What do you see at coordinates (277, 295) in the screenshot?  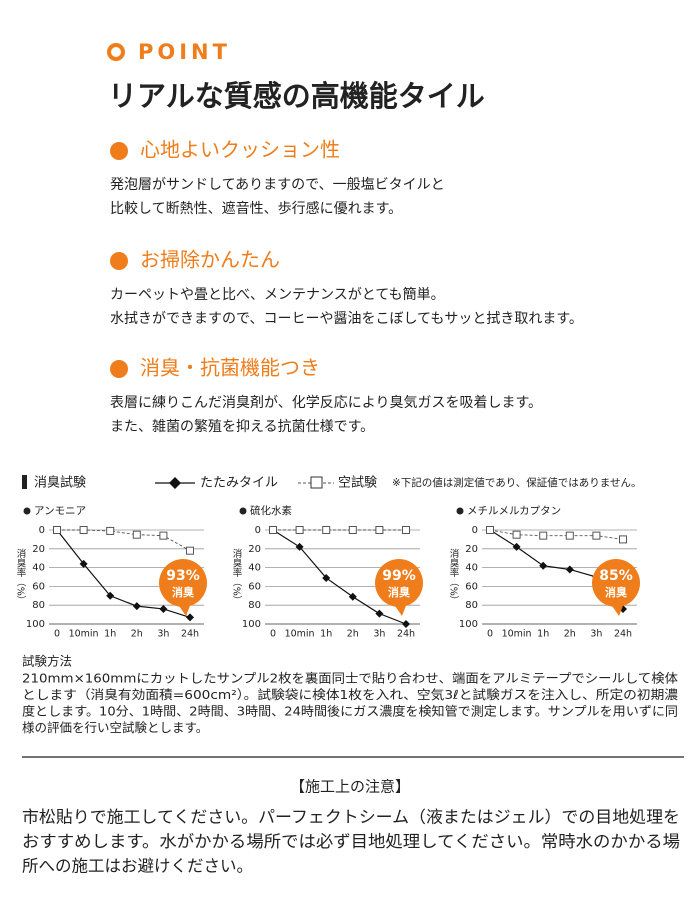 I see `feature-text: カーペットや畳と比べ、メンテナンスがとても簡単。` at bounding box center [277, 295].